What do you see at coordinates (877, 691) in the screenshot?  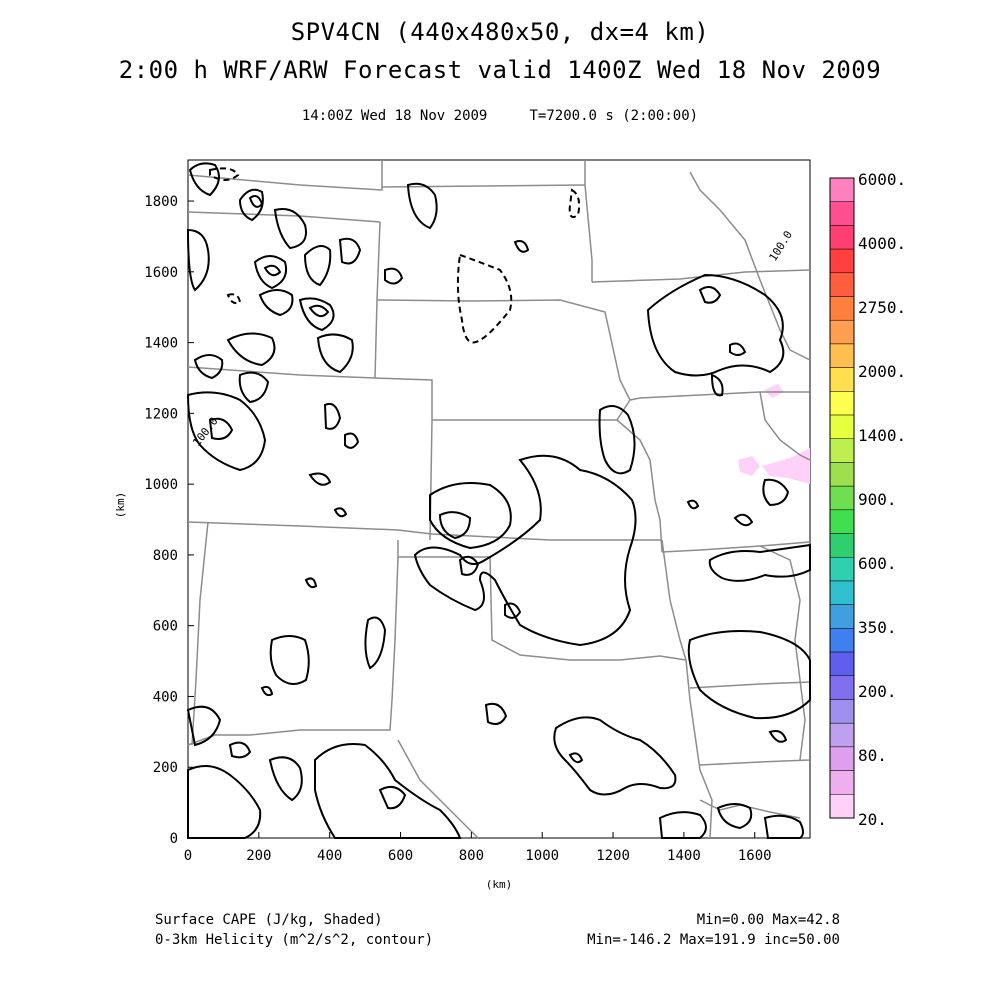 I see `colorbar-label: 200.` at bounding box center [877, 691].